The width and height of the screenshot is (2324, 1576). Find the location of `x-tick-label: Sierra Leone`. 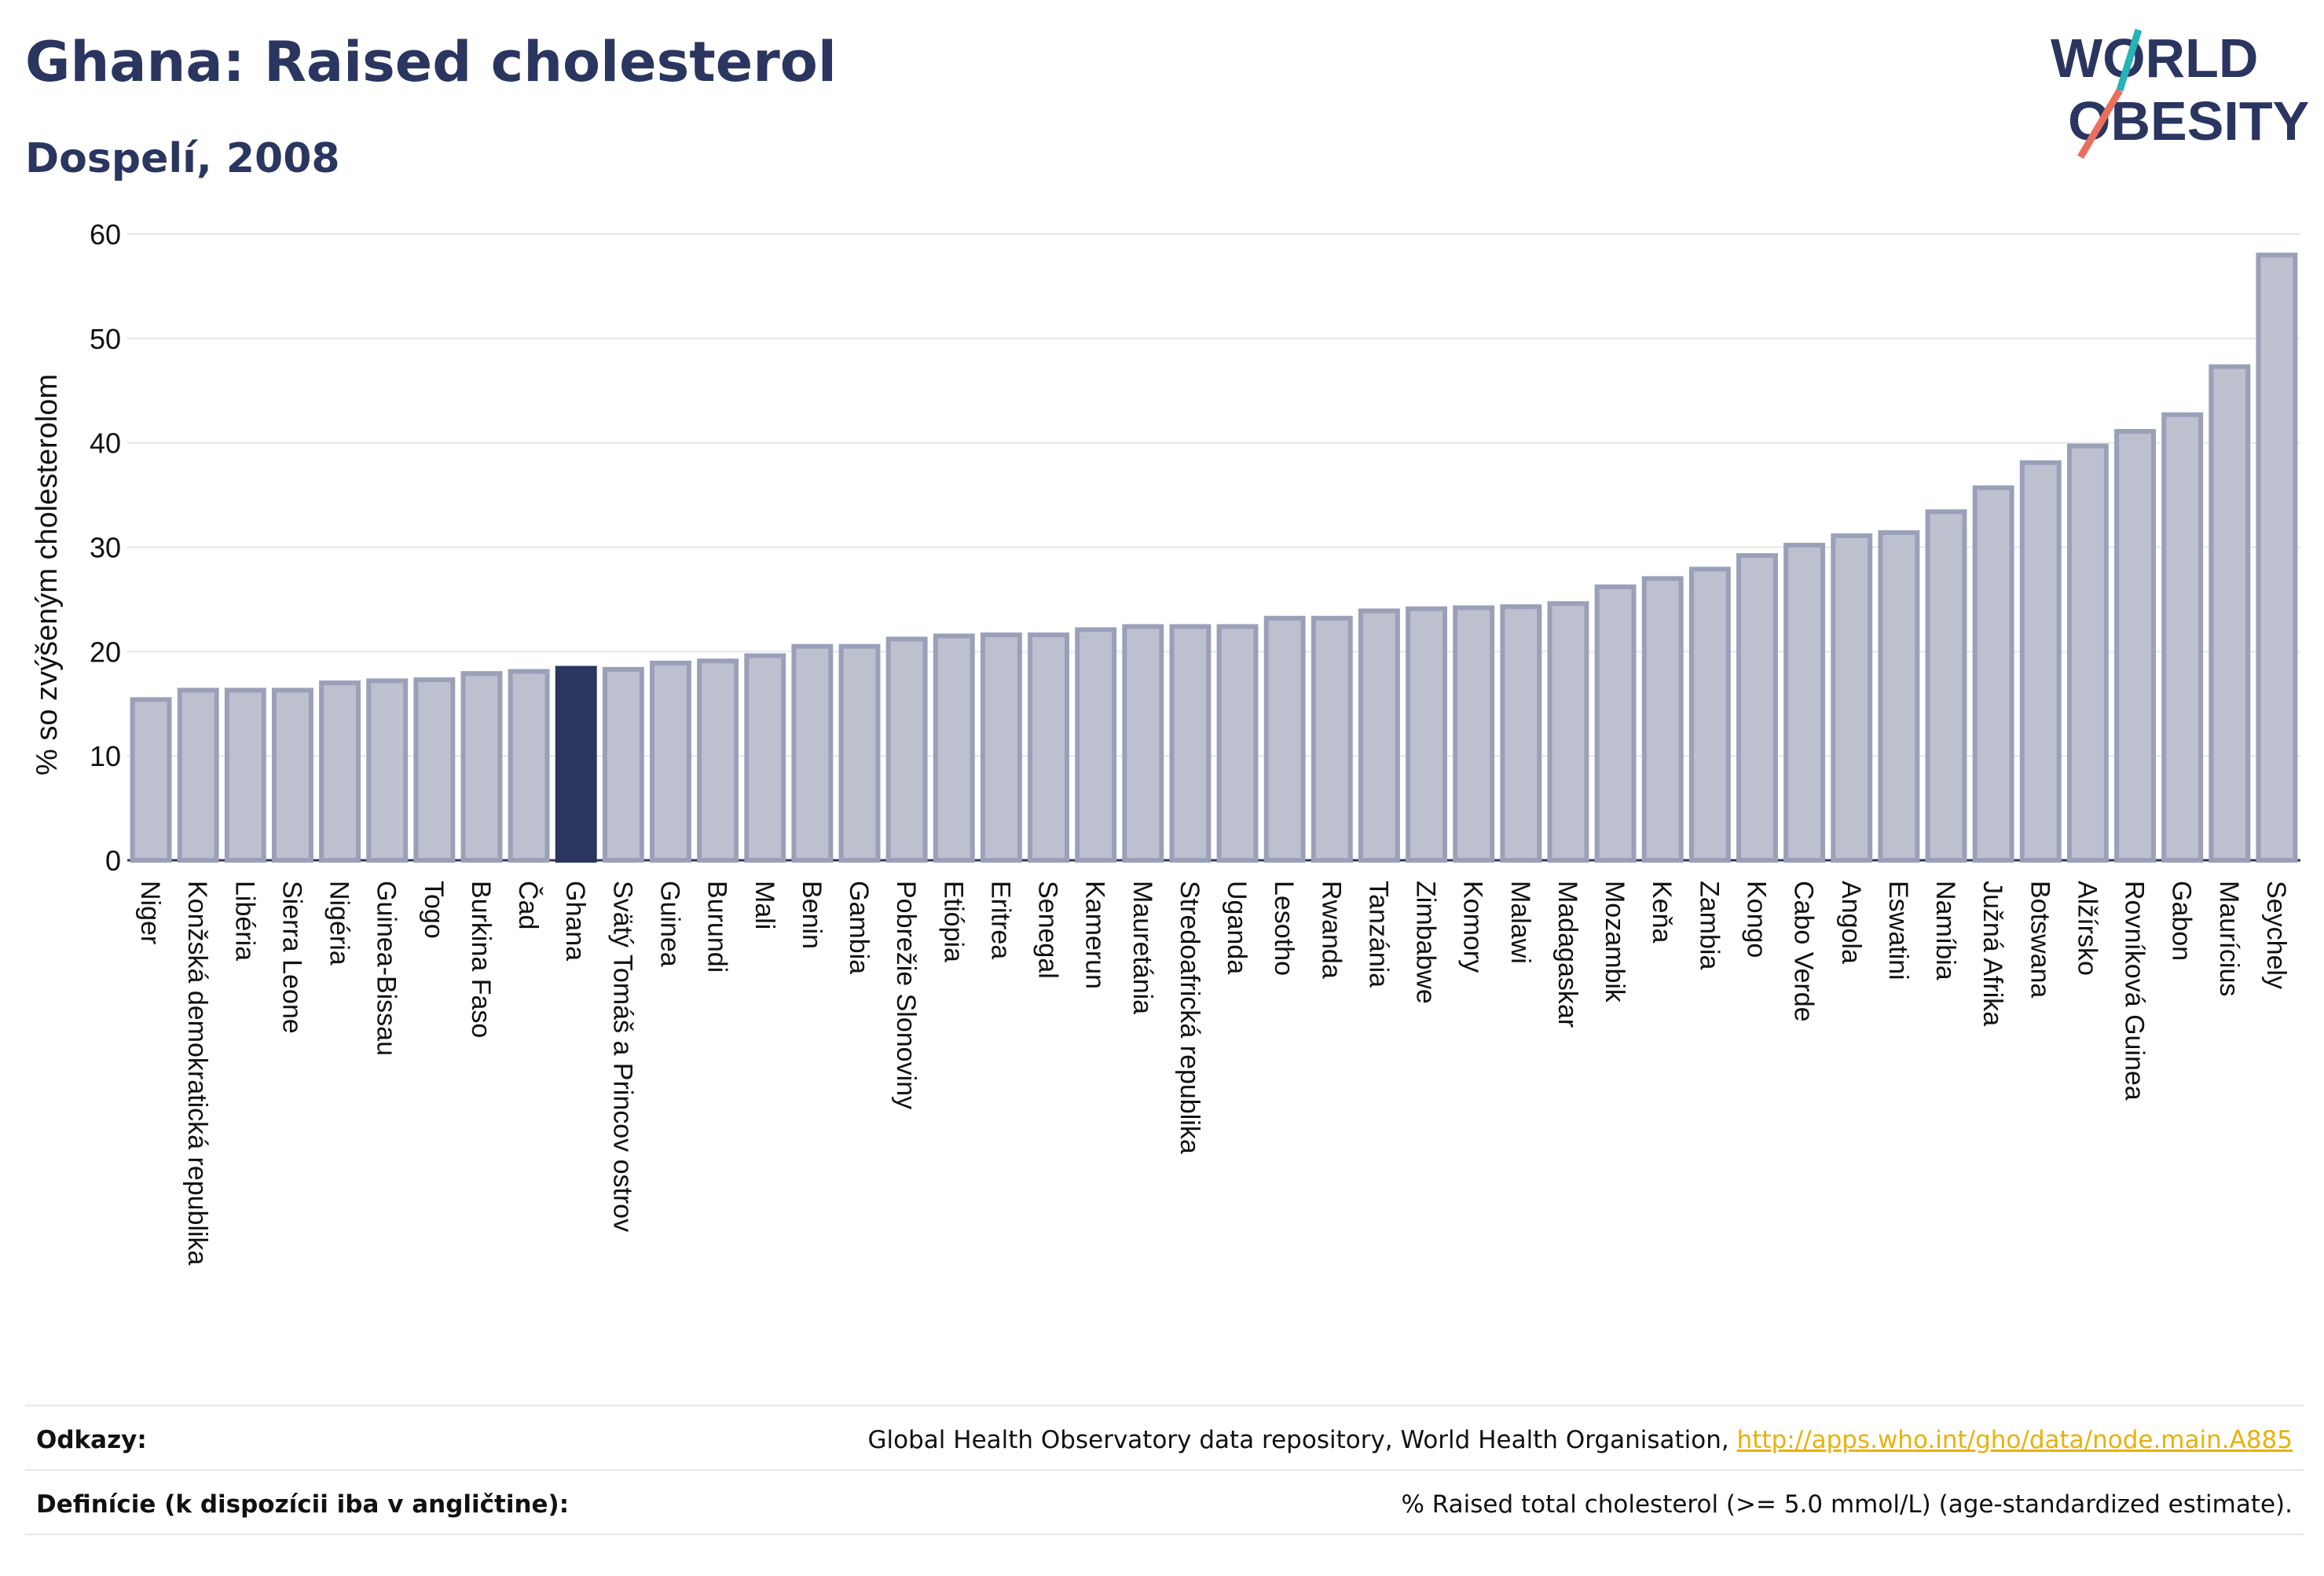

x-tick-label: Sierra Leone is located at coordinates (291, 957).